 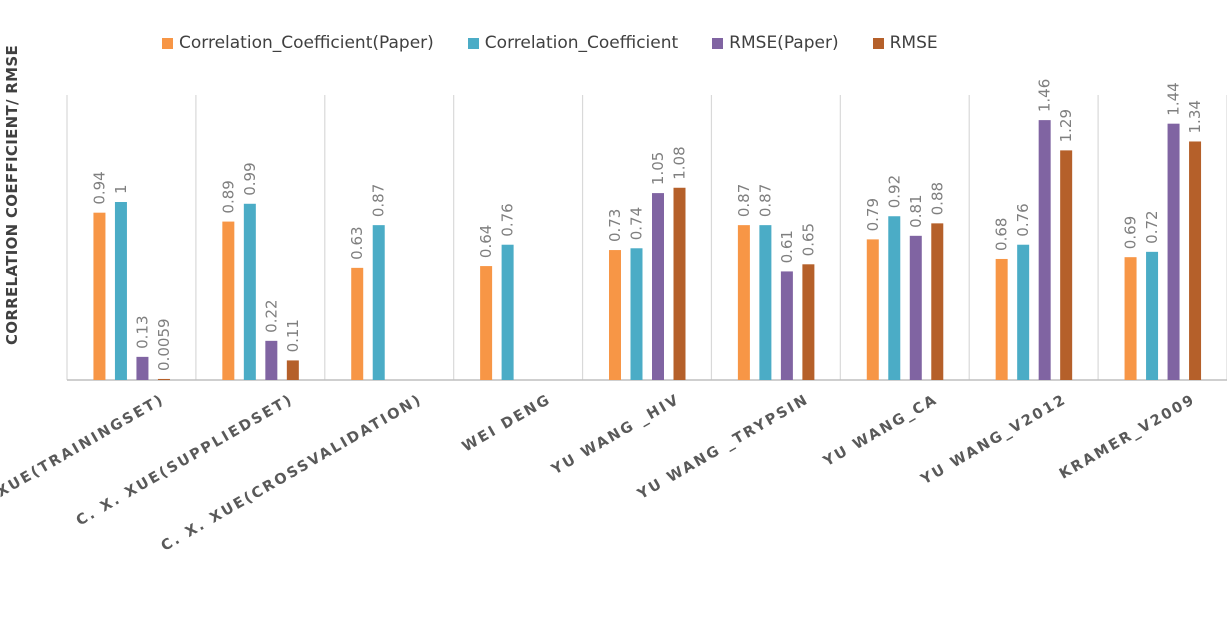 I want to click on x-tick-label: YU WANG_V2012, so click(x=994, y=440).